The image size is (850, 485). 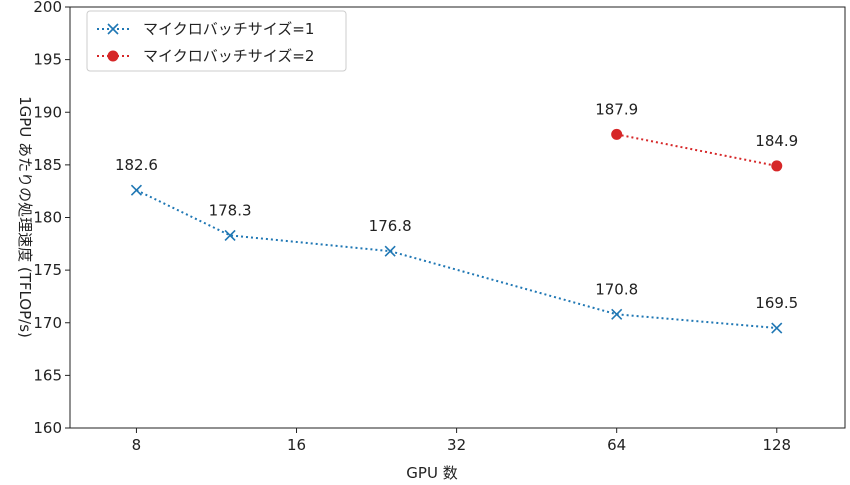 What do you see at coordinates (616, 289) in the screenshot?
I see `data-label: 170.8` at bounding box center [616, 289].